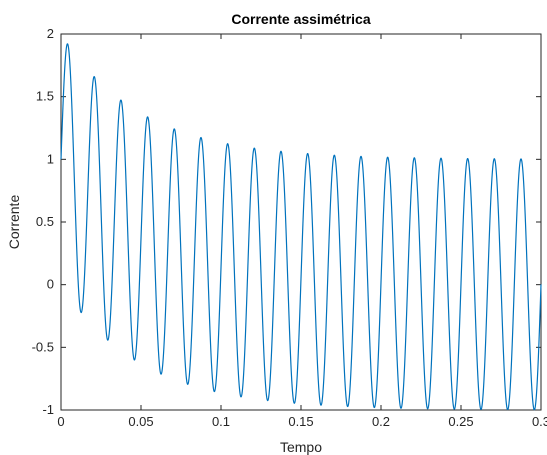 The width and height of the screenshot is (547, 455). I want to click on x-tick-label: 0.15, so click(300, 421).